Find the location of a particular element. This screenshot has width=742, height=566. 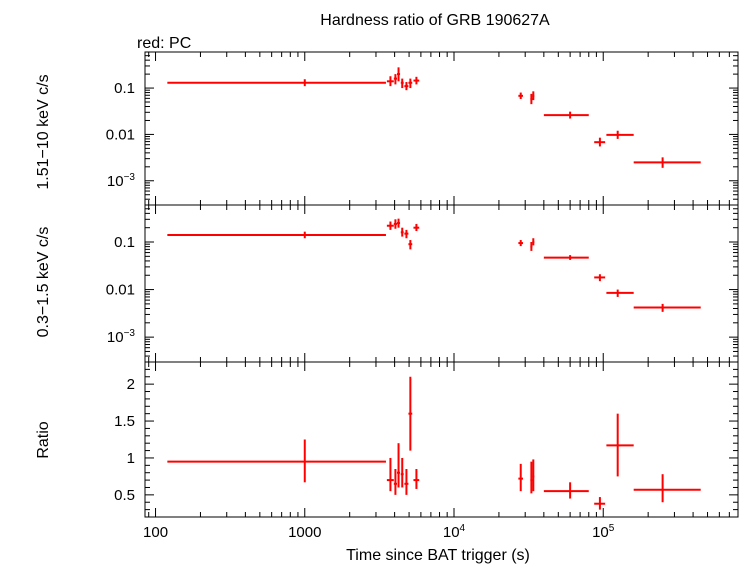

x-tick-label: 10⁵ is located at coordinates (603, 532).